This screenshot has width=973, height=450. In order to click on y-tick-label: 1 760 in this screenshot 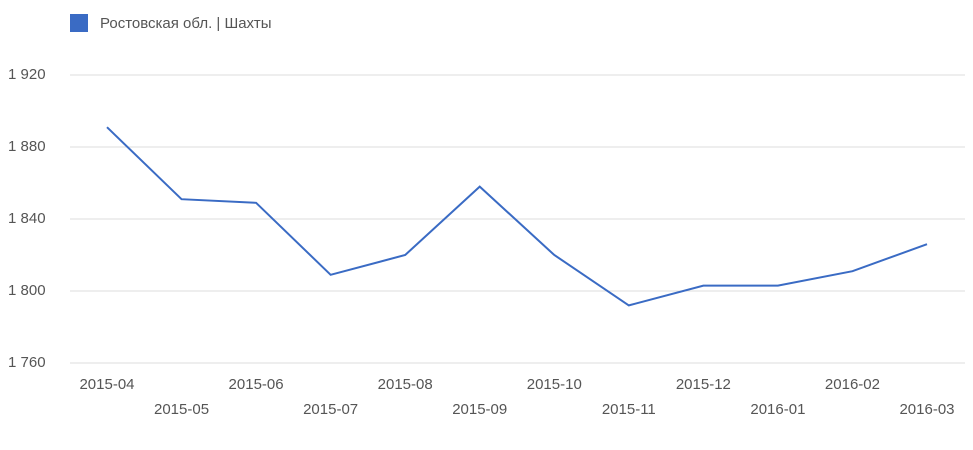, I will do `click(27, 362)`.